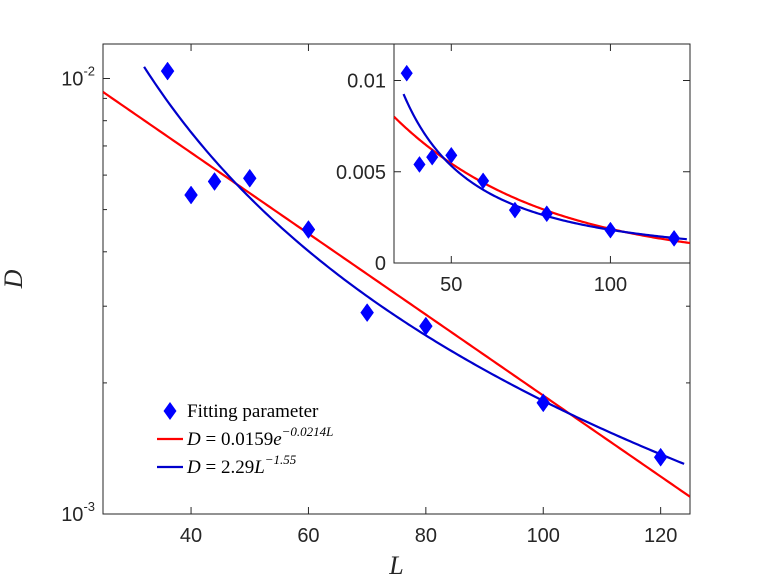  I want to click on inset-plot-xtick-label: 50, so click(451, 285).